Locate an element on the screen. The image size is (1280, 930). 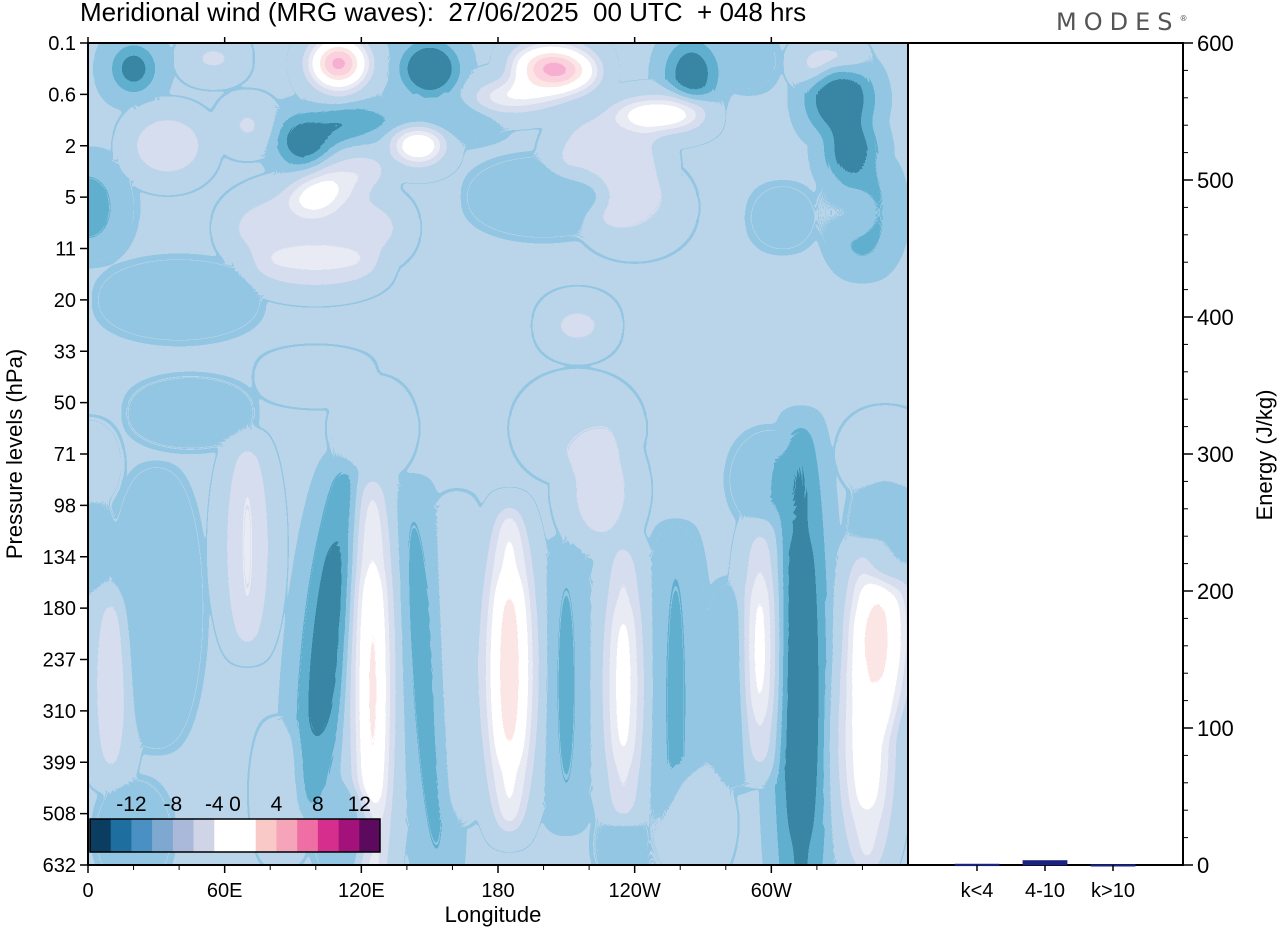
y-tick-label-14: 399 is located at coordinates (59, 763).